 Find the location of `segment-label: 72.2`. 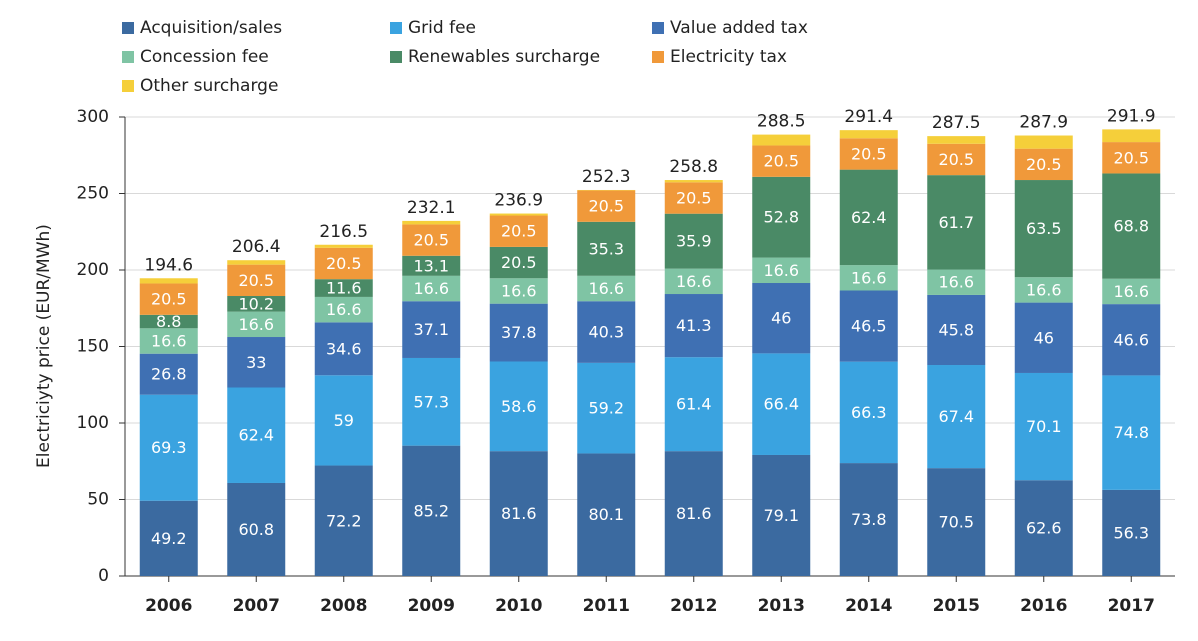

segment-label: 72.2 is located at coordinates (344, 520).